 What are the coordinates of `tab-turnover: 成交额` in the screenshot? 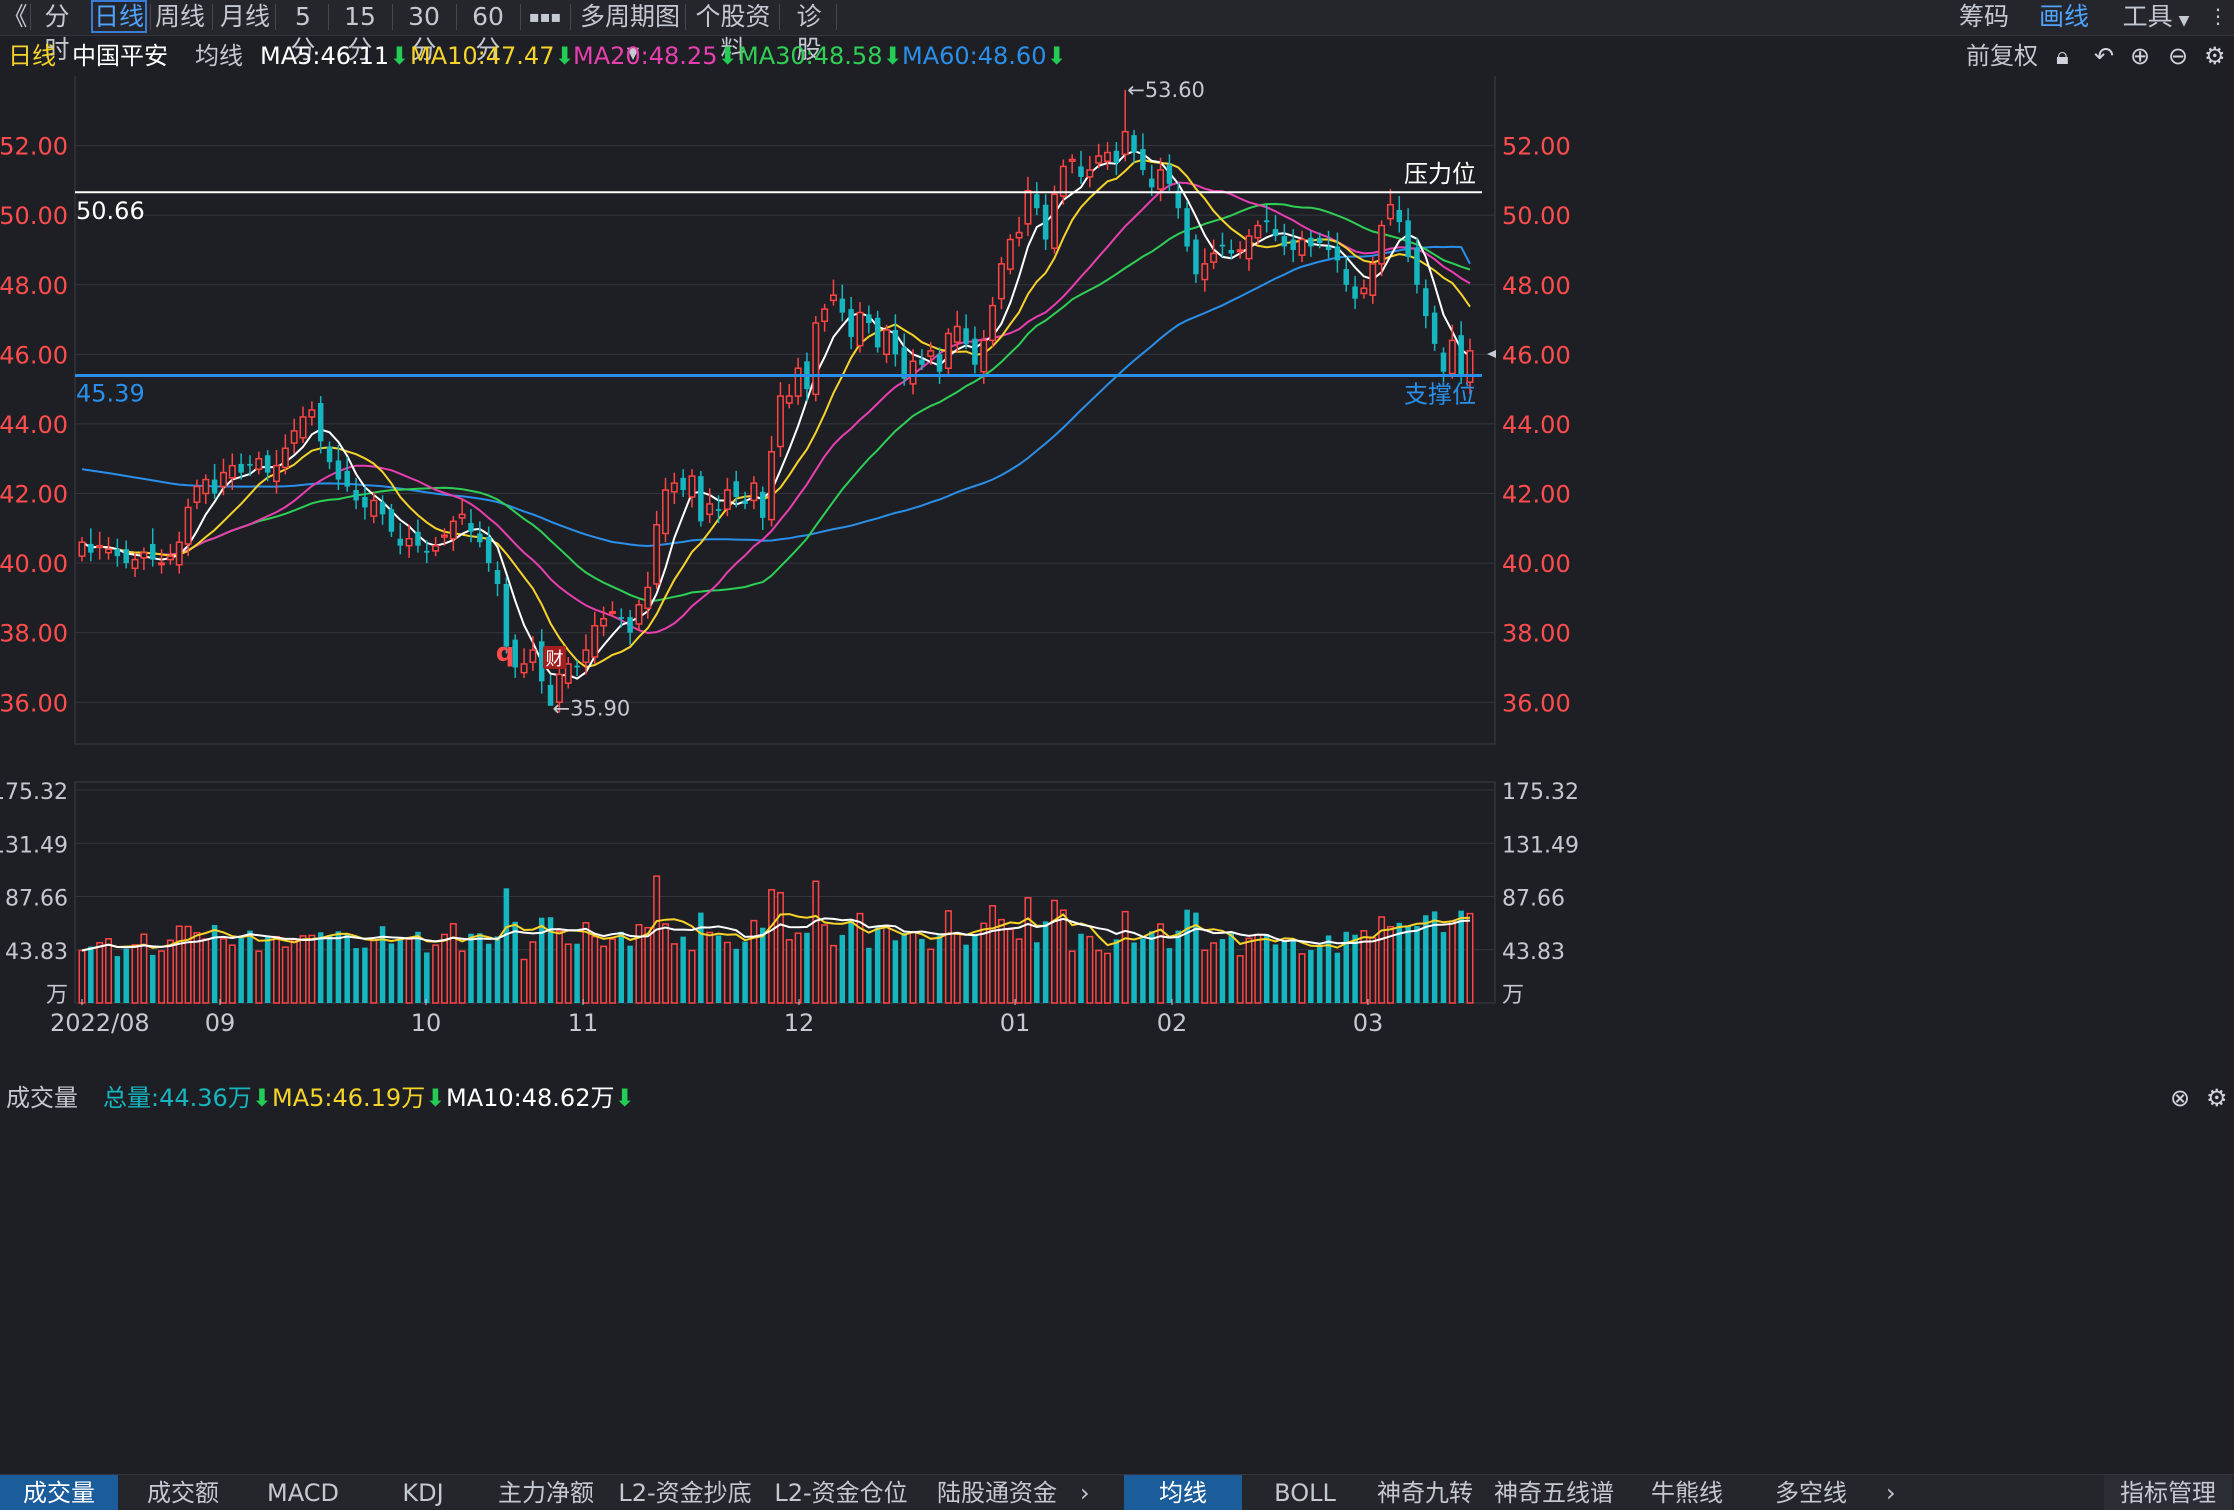 It's located at (183, 1493).